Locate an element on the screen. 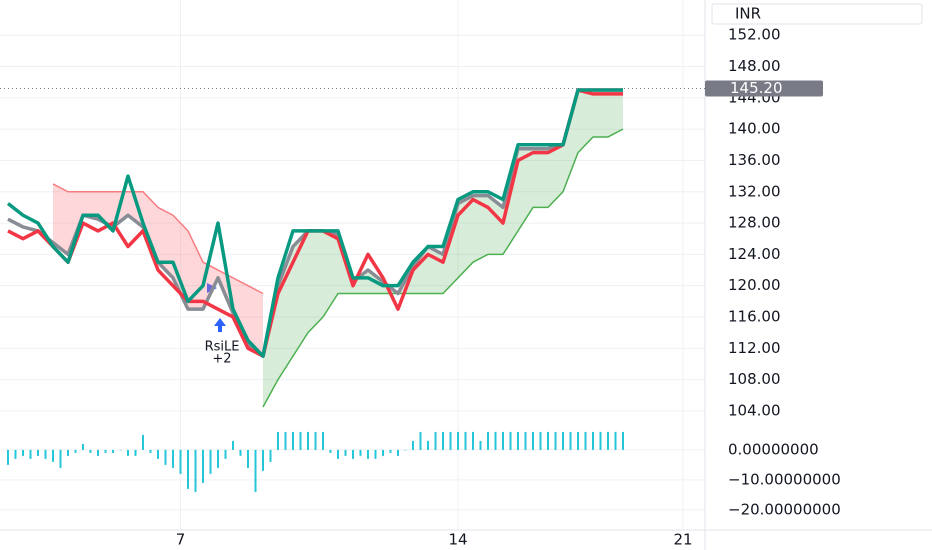 This screenshot has height=550, width=932. y-tick-label: 112.00 is located at coordinates (754, 348).